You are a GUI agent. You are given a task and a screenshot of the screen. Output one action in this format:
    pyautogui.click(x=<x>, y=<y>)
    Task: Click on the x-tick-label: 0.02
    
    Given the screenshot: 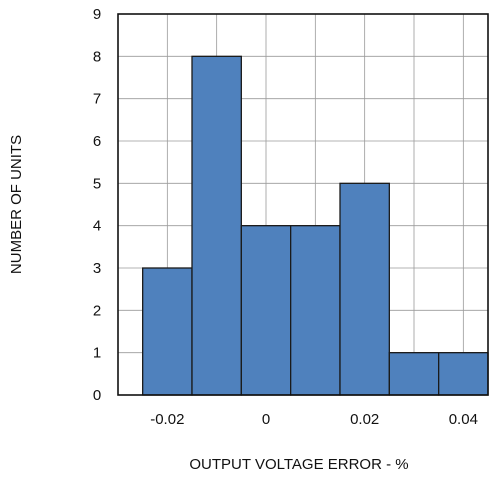 What is the action you would take?
    pyautogui.click(x=364, y=419)
    